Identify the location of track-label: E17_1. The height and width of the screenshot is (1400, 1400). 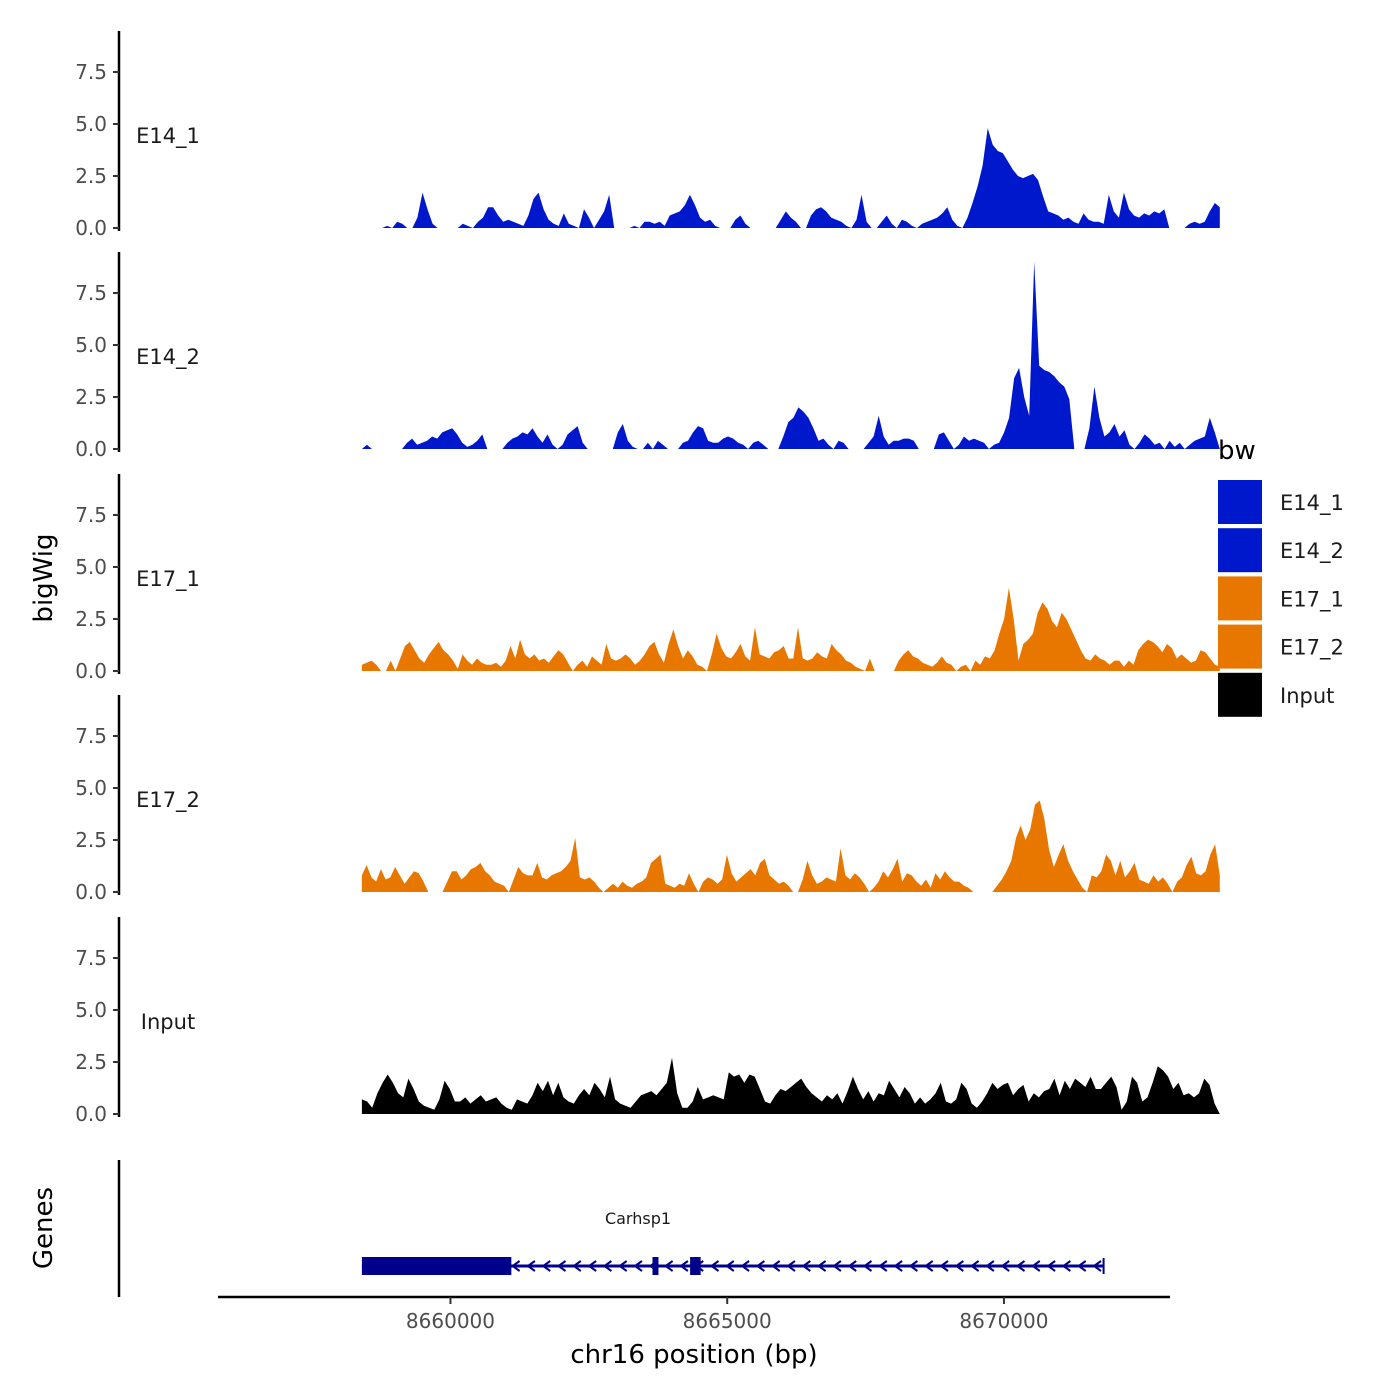
(168, 579).